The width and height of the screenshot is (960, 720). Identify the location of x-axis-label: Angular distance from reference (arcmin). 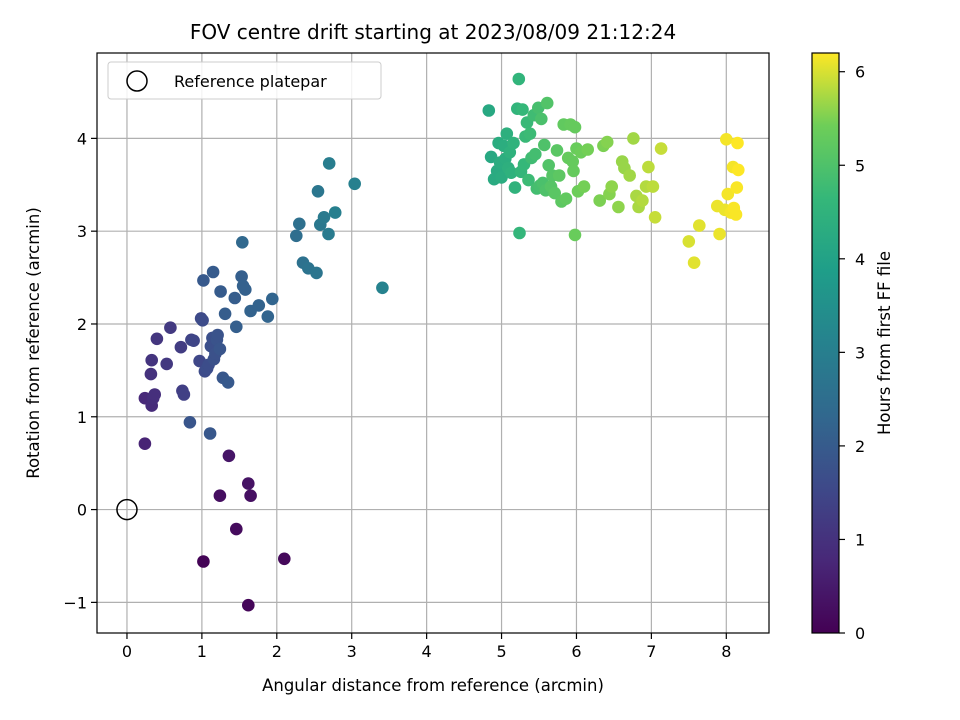
(433, 685).